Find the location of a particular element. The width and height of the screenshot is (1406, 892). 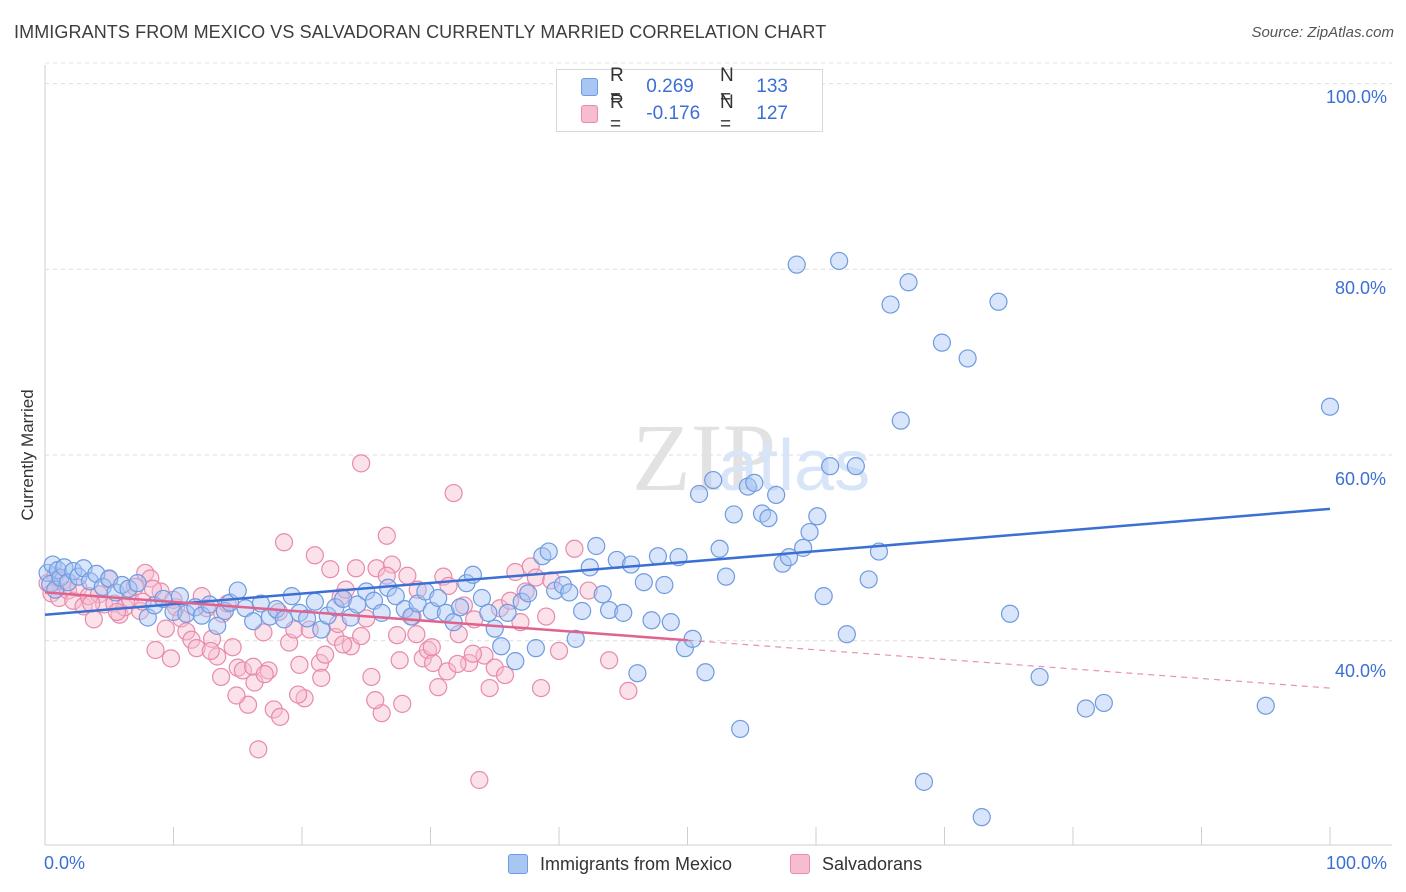

y-tick-label: 80.0% is located at coordinates (1361, 288).